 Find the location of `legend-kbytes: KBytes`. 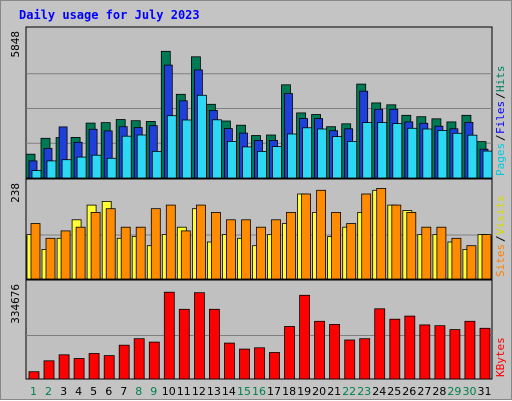

legend-kbytes: KBytes is located at coordinates (500, 357).